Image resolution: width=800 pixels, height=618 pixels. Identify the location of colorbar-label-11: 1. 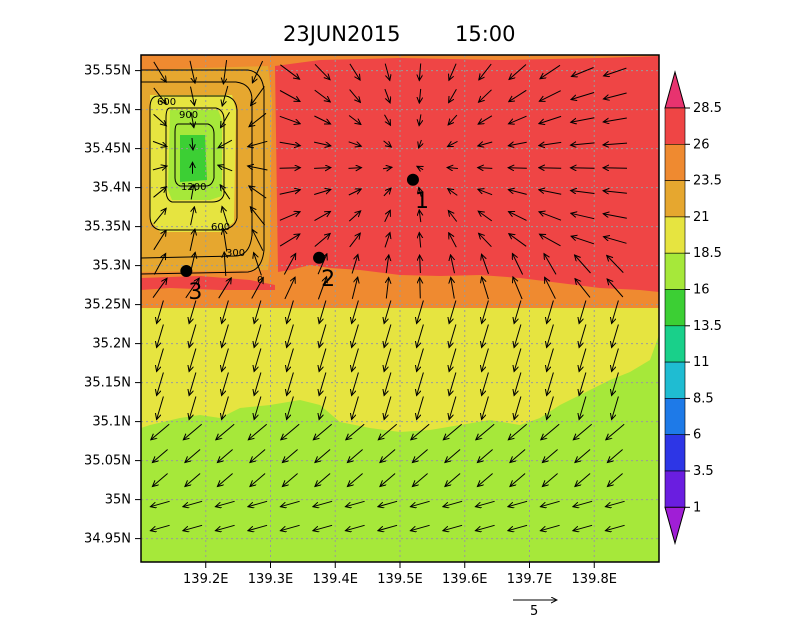
(697, 507).